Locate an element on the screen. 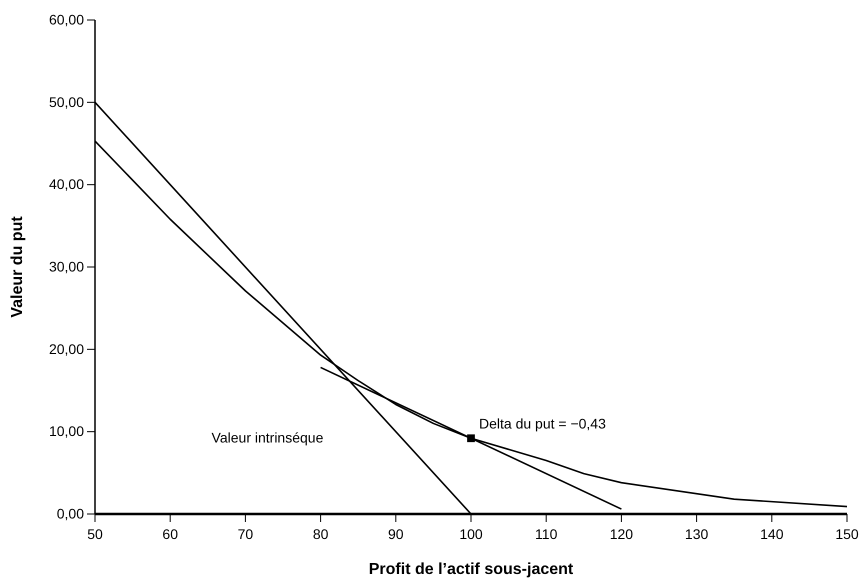 This screenshot has width=863, height=580. y-tick-label: 50,00 is located at coordinates (66, 102).